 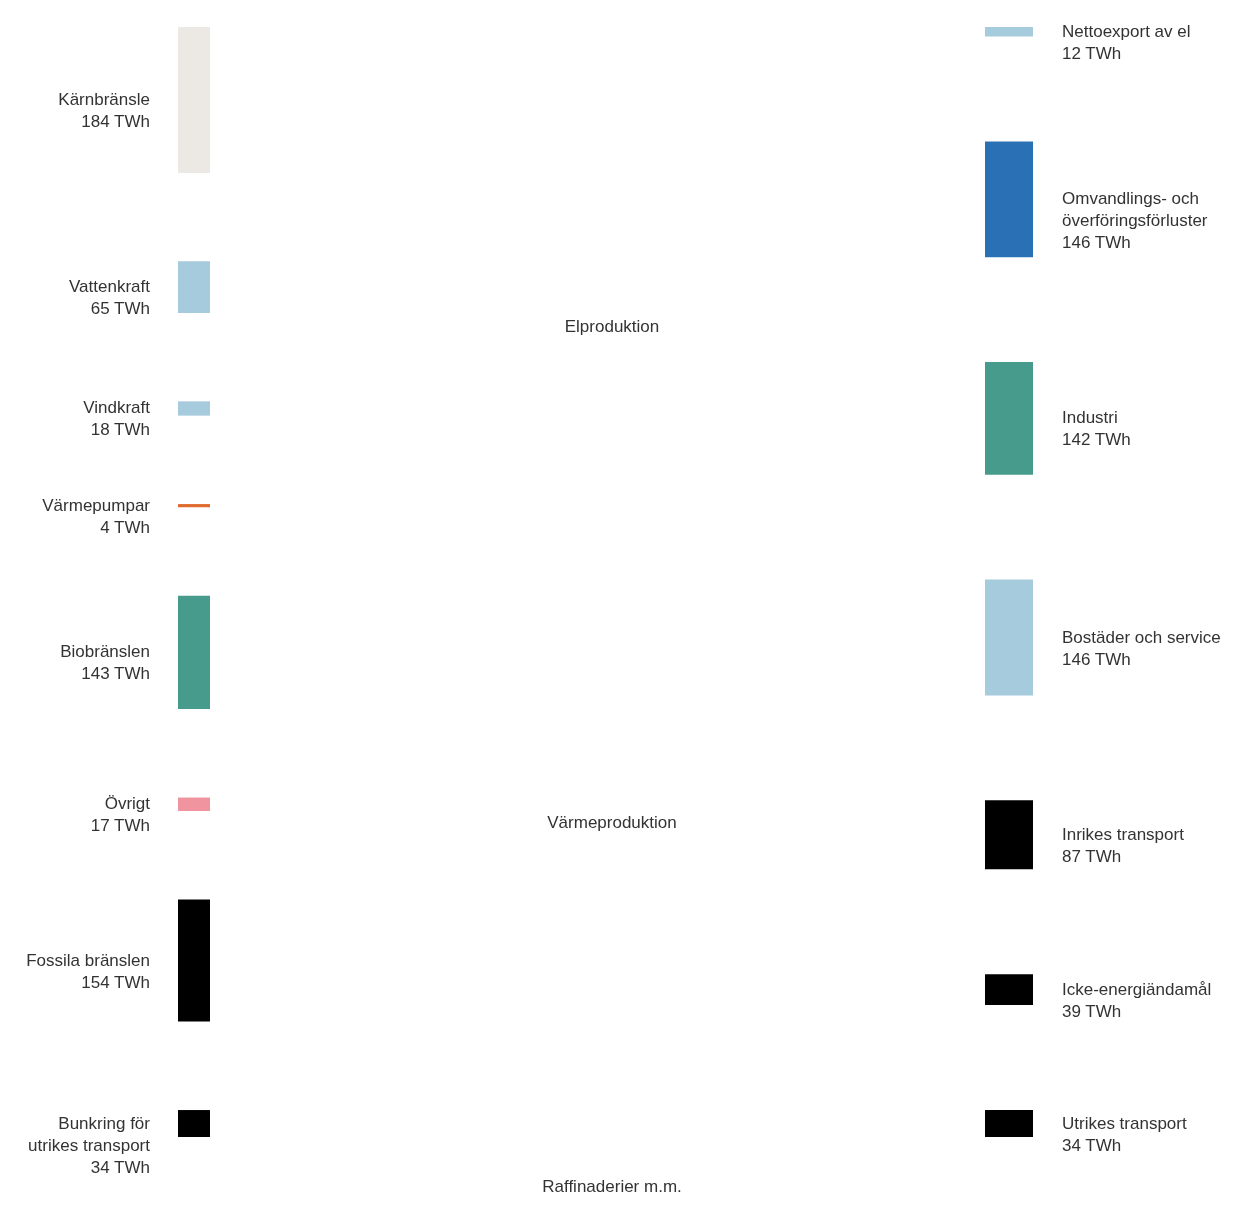 What do you see at coordinates (612, 326) in the screenshot?
I see `text: Elproduktion` at bounding box center [612, 326].